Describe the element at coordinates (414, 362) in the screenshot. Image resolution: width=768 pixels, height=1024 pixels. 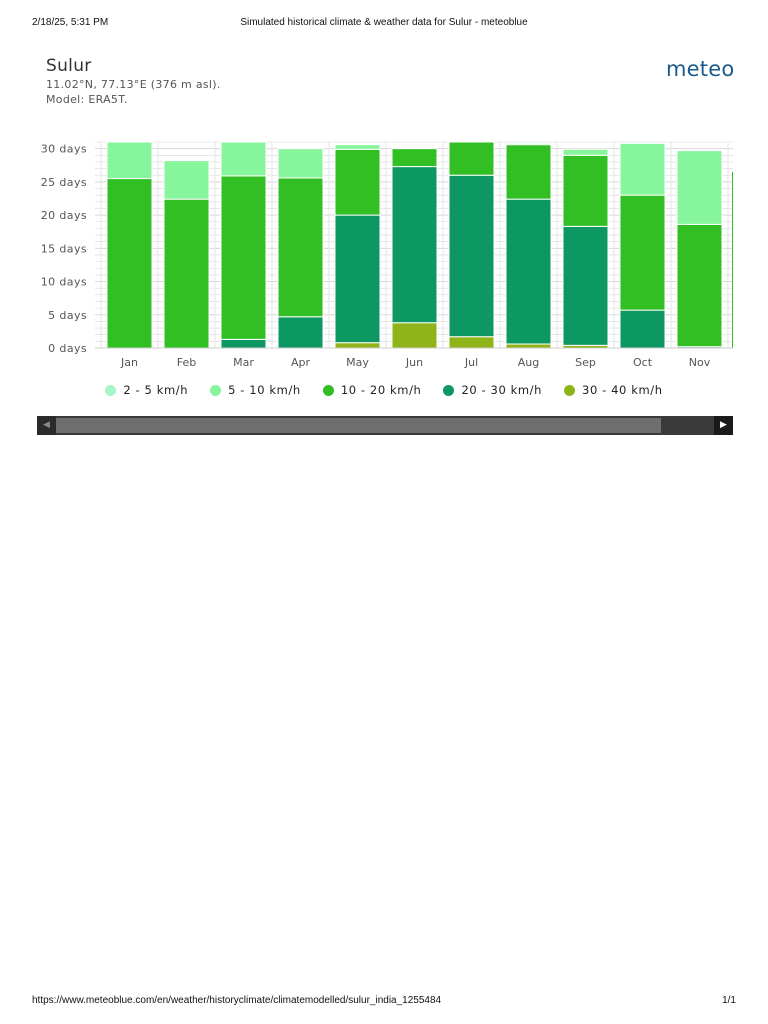
I see `x-tick-label: Jun` at that location.